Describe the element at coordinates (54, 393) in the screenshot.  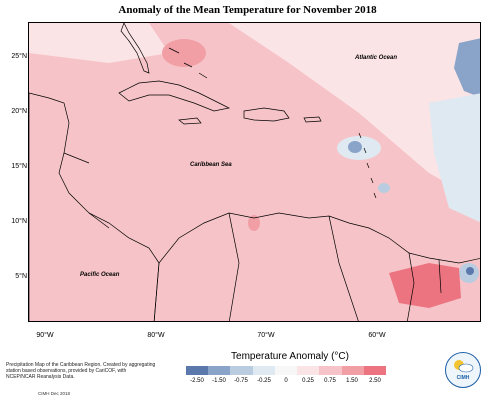
I see `credit-date: CIMH Dec 2018` at that location.